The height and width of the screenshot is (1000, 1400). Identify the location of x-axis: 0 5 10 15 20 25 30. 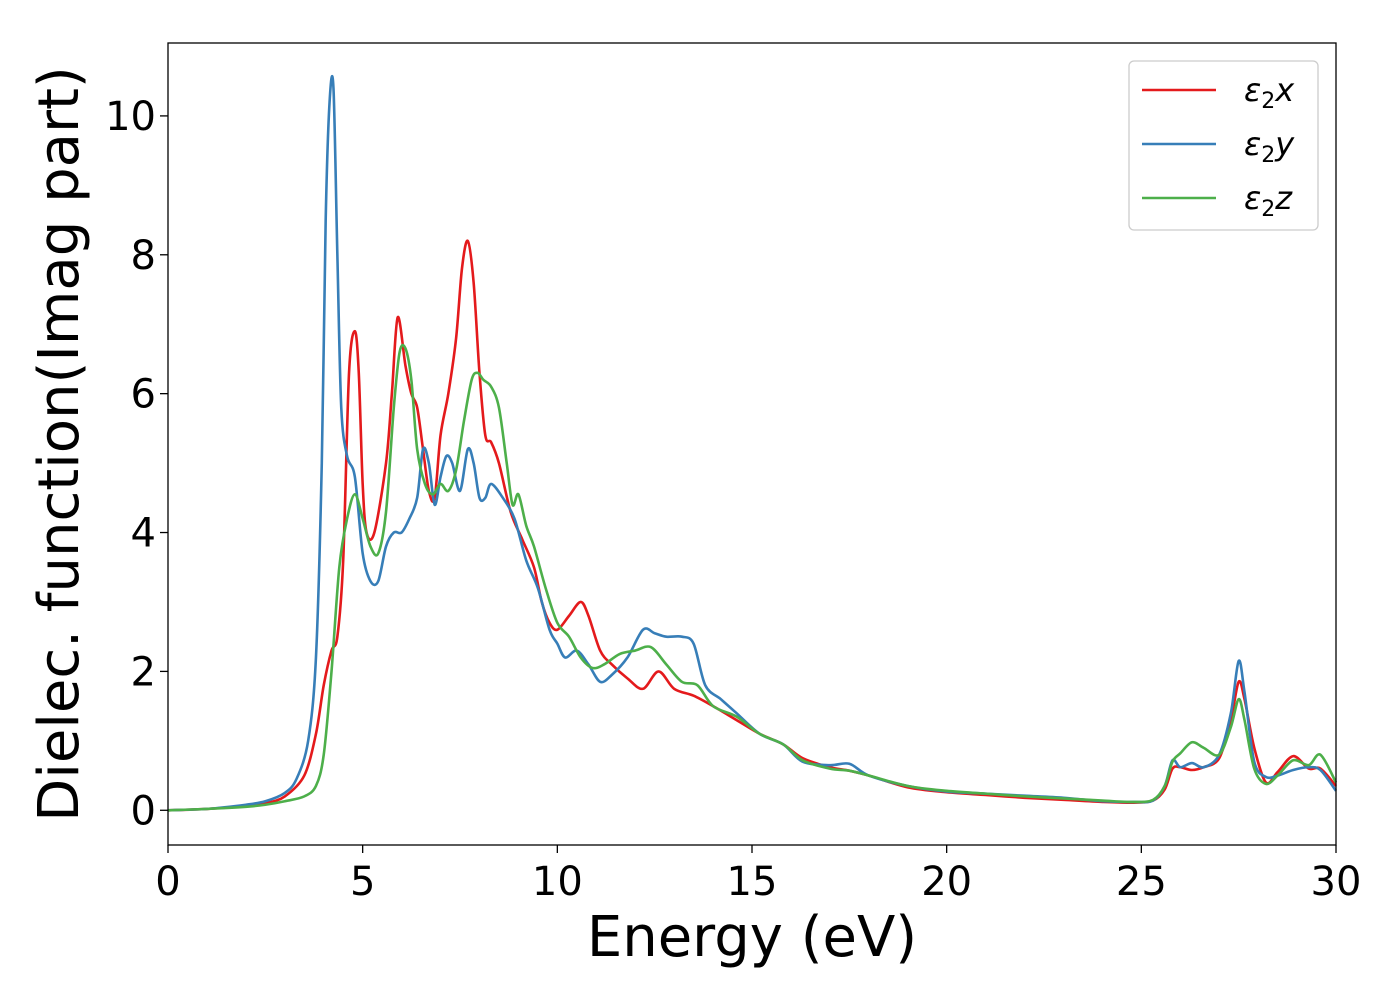
(758, 875).